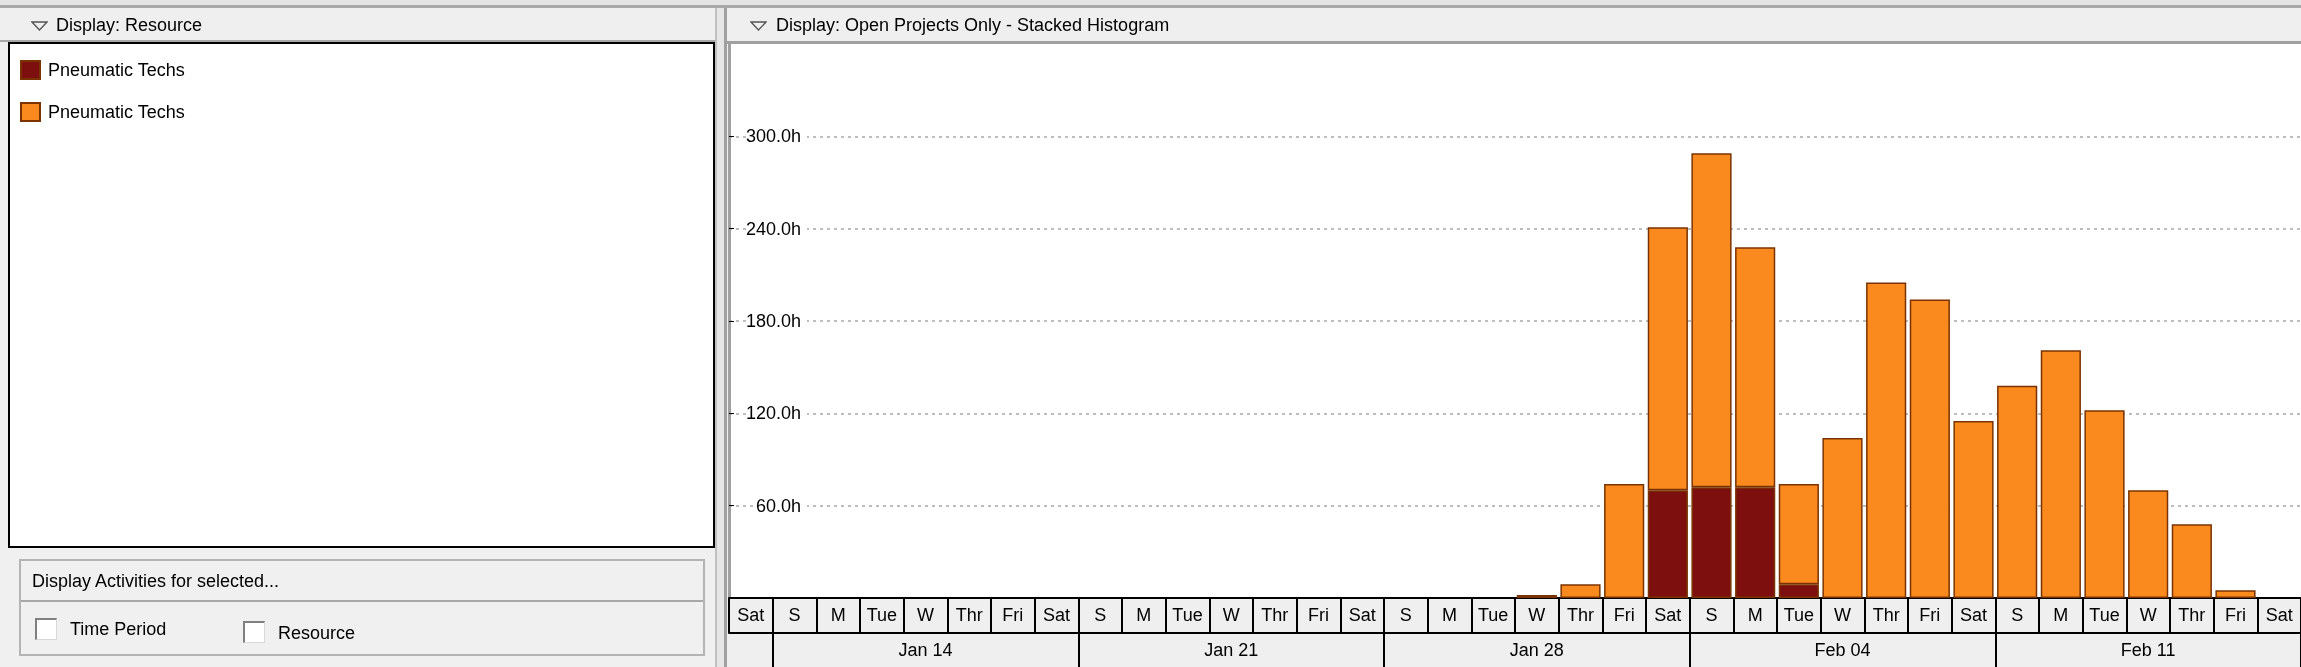 The height and width of the screenshot is (667, 2301). I want to click on text: Time Period, so click(118, 629).